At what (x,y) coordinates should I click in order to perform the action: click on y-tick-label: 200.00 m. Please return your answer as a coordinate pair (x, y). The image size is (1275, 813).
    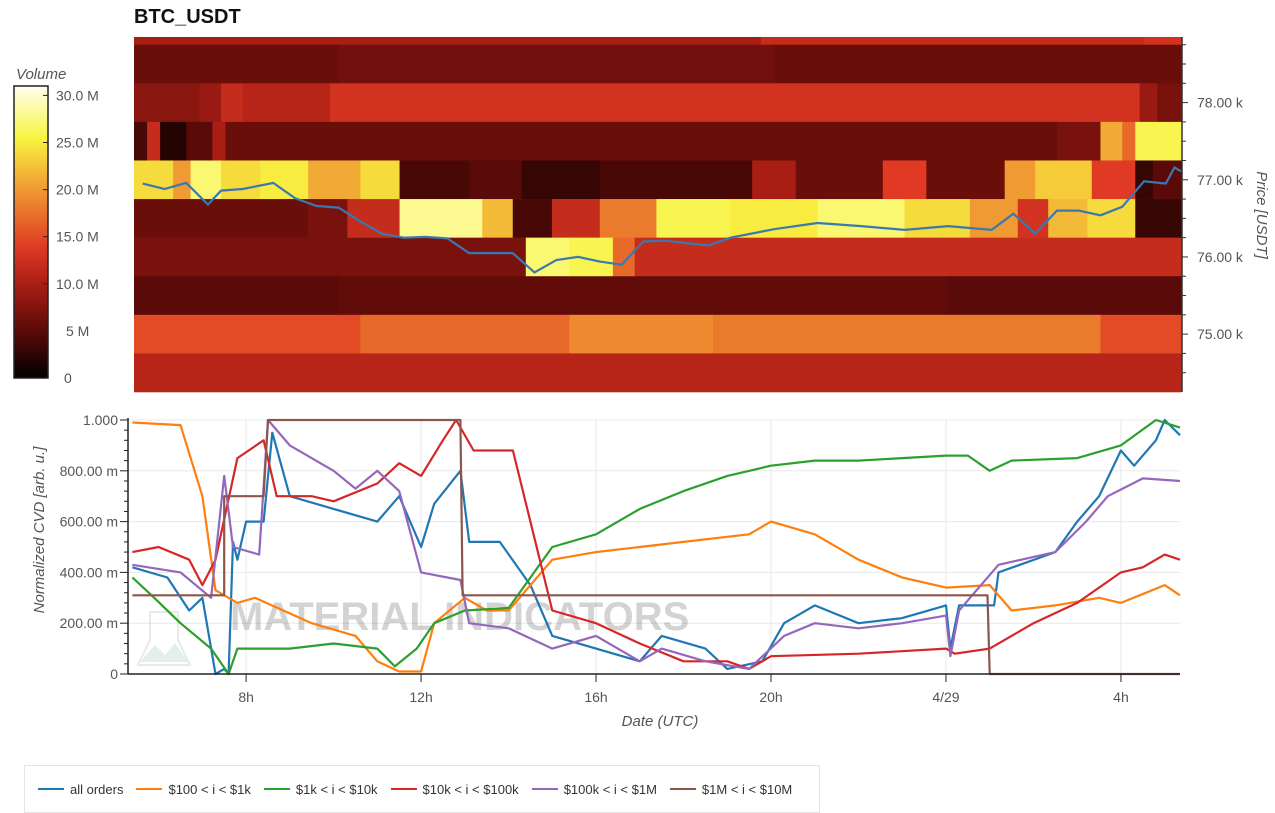
    Looking at the image, I should click on (89, 623).